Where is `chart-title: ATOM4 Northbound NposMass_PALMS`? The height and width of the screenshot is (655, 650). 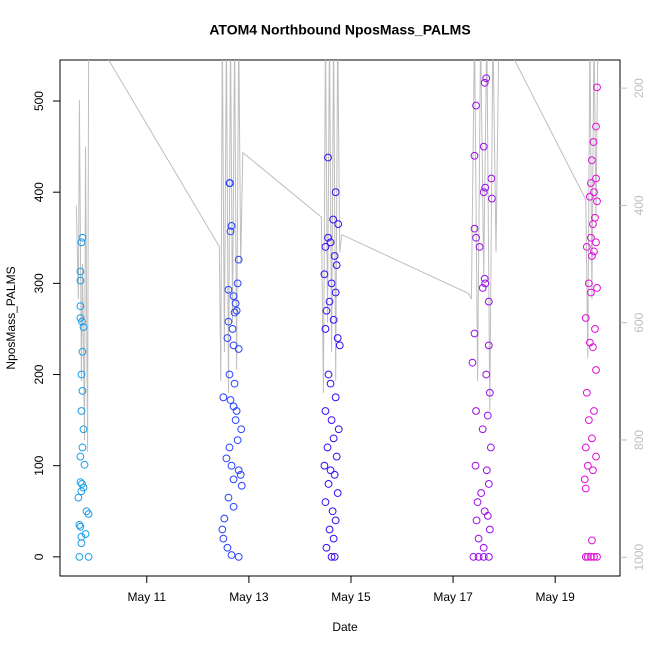 chart-title: ATOM4 Northbound NposMass_PALMS is located at coordinates (339, 30).